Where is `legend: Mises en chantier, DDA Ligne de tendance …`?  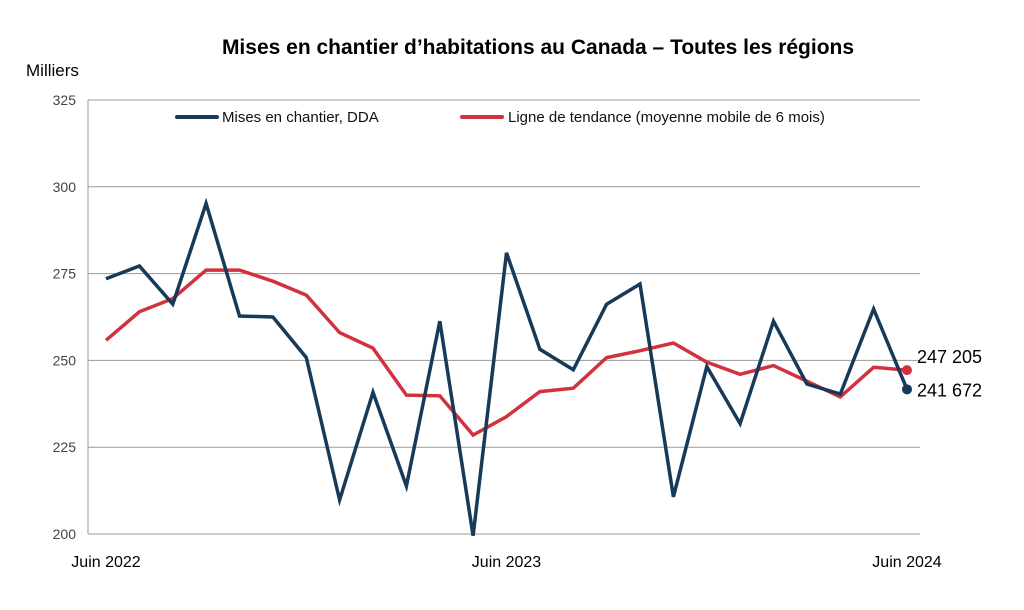
legend: Mises en chantier, DDA Ligne de tendance … is located at coordinates (500, 117).